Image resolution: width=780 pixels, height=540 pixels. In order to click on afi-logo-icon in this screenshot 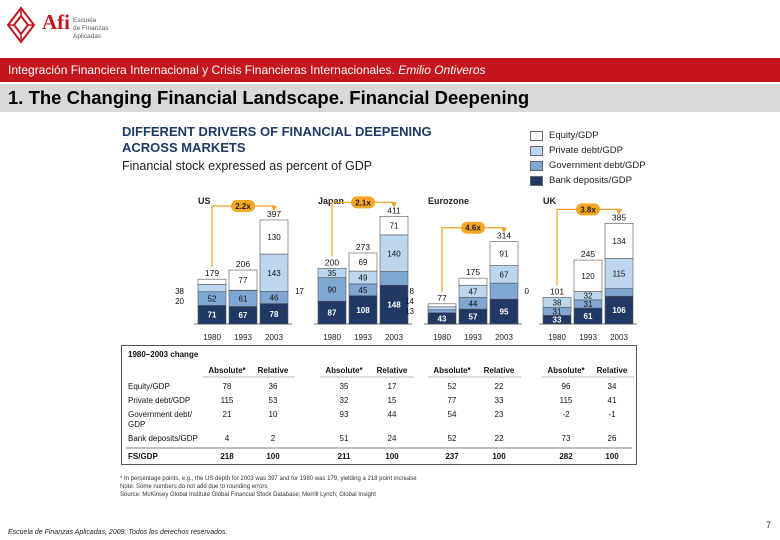, I will do `click(21, 25)`.